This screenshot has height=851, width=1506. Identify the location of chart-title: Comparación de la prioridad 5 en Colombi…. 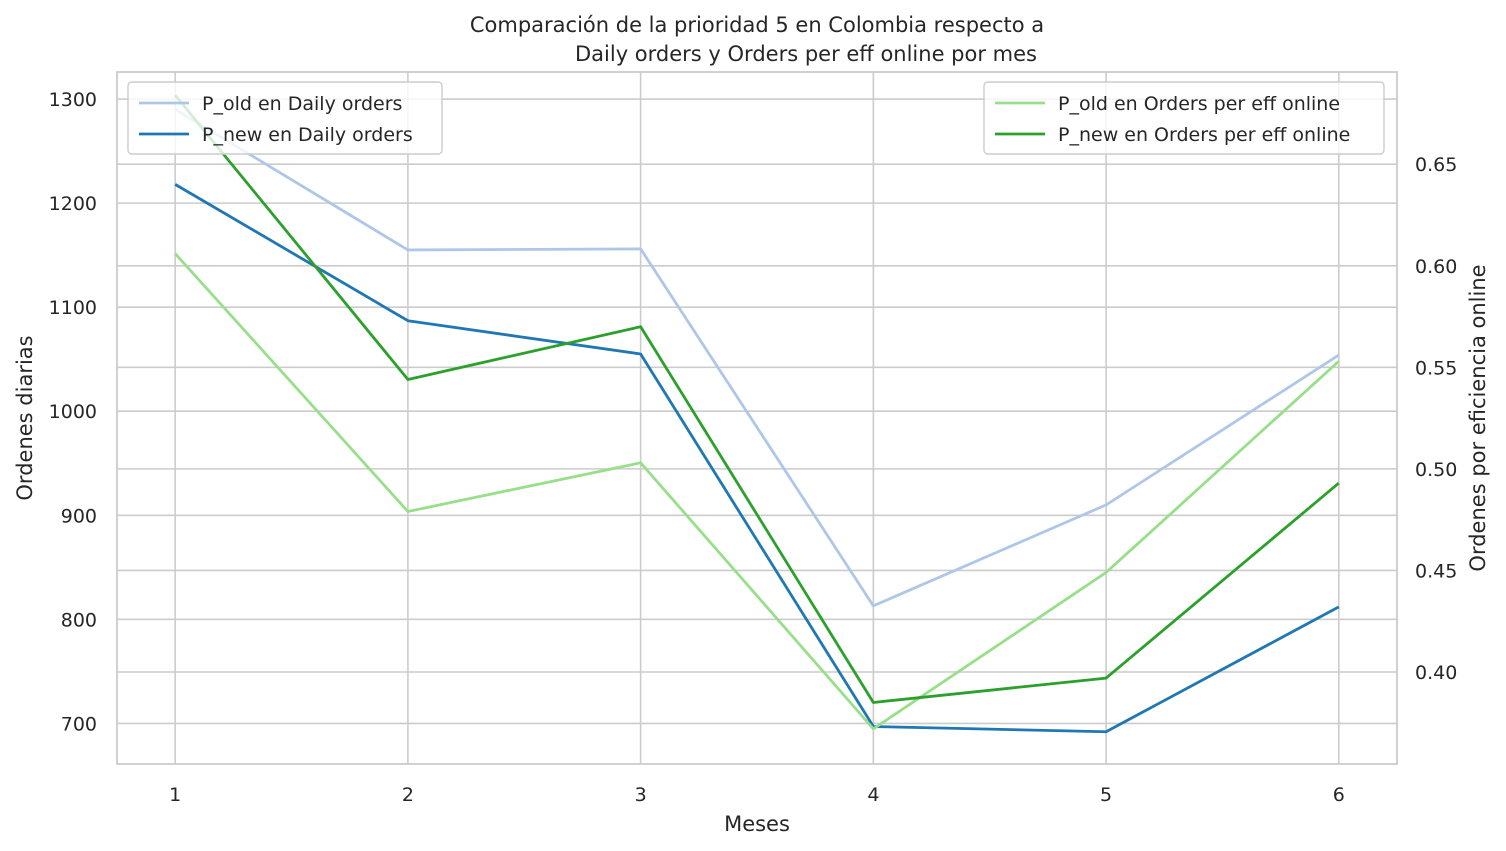
(757, 25).